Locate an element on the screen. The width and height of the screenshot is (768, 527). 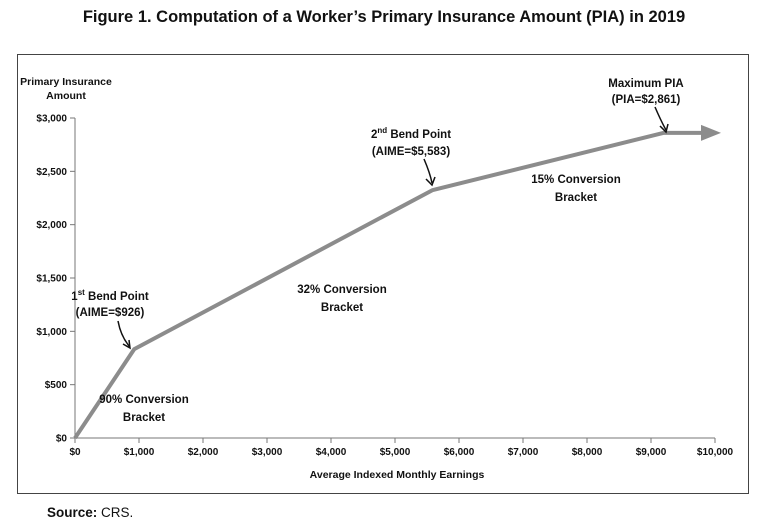
y-tick-label: $1,500 is located at coordinates (51, 279).